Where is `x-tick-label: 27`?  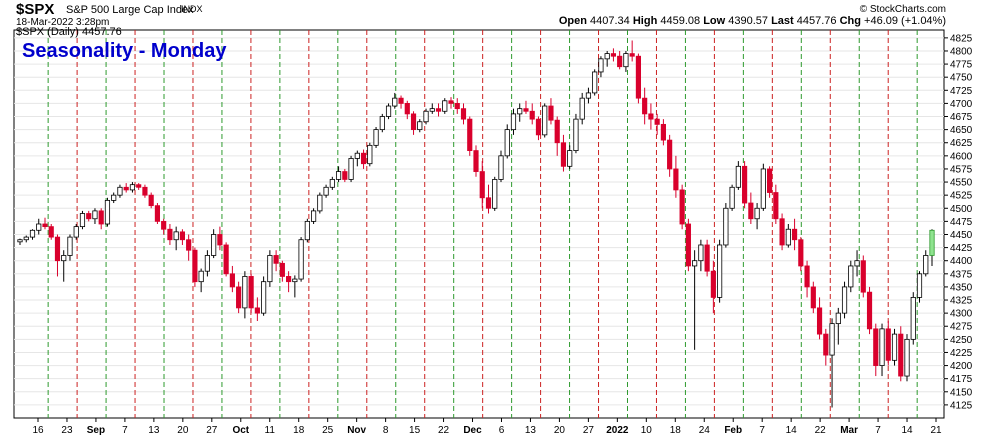
x-tick-label: 27 is located at coordinates (589, 430).